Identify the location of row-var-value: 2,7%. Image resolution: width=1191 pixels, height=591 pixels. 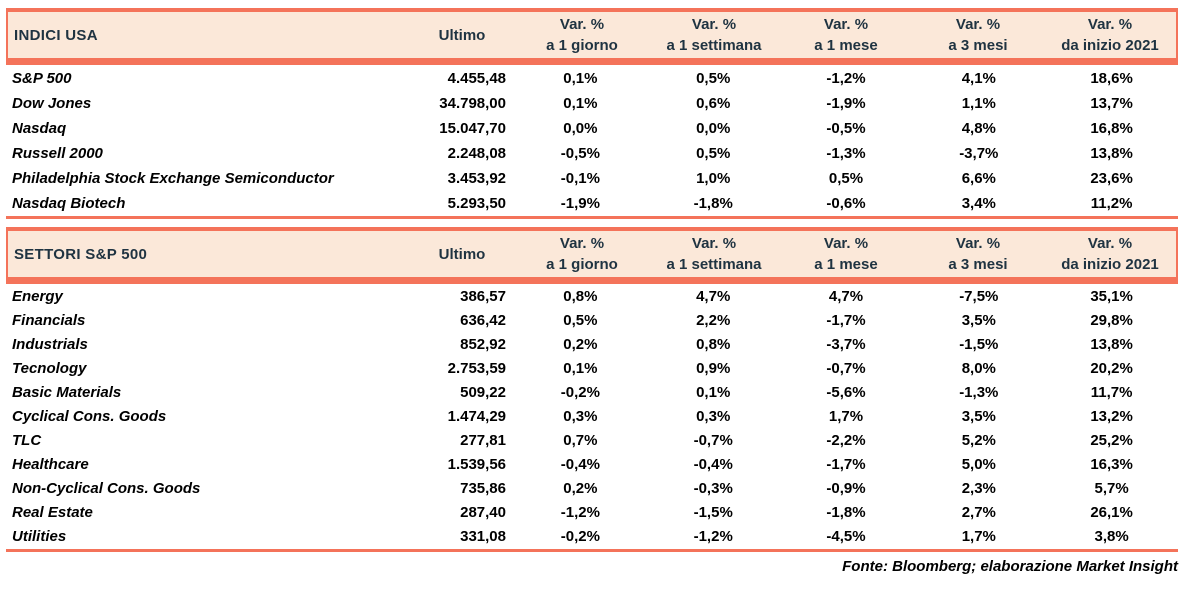
(978, 512).